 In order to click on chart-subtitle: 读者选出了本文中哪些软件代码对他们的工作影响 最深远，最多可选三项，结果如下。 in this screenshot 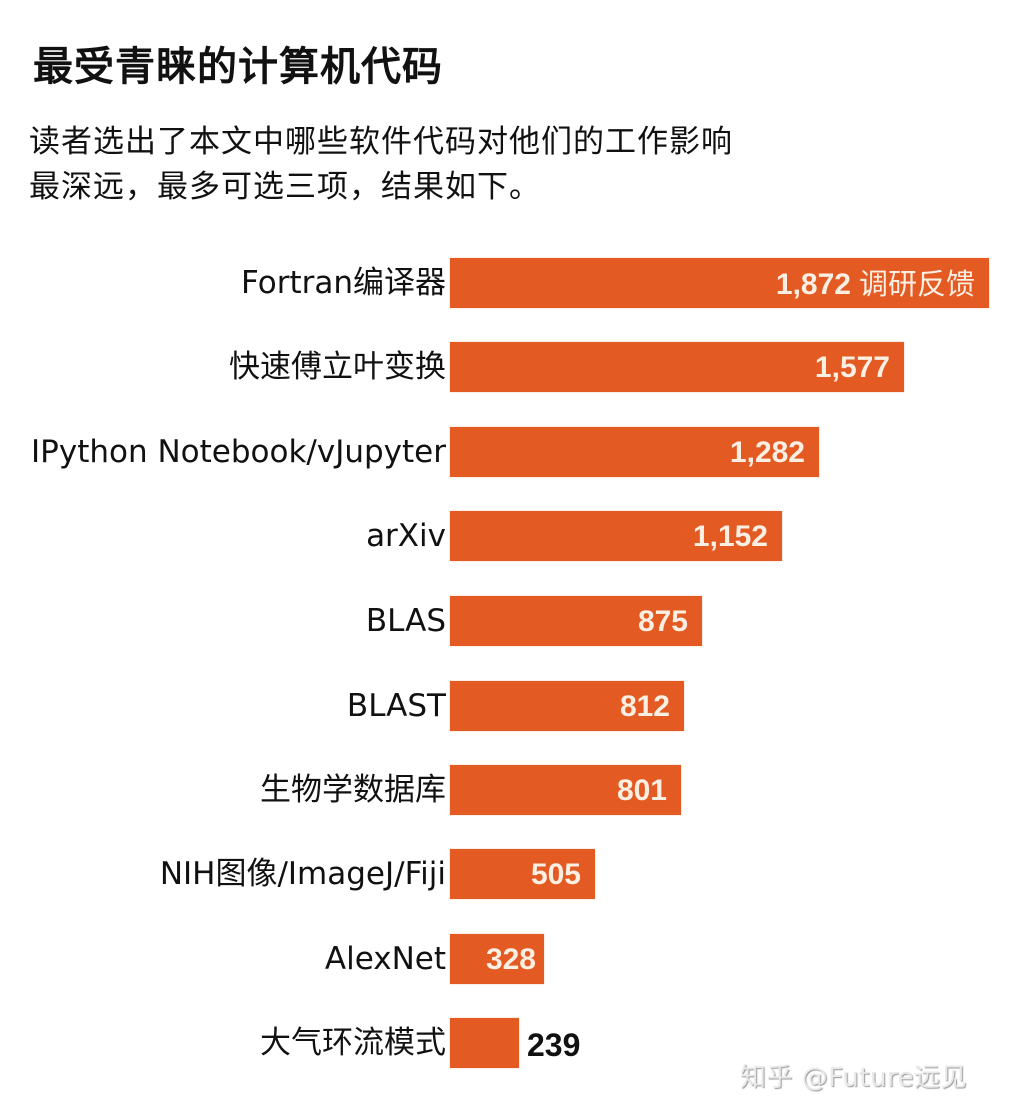, I will do `click(381, 165)`.